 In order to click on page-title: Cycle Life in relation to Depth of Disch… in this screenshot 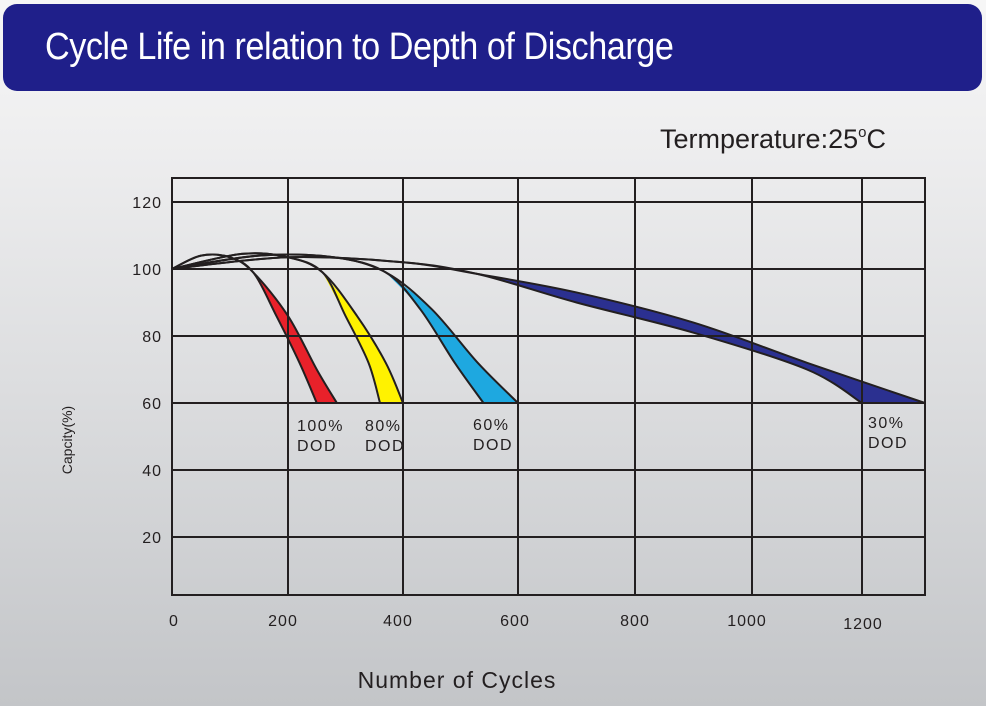, I will do `click(359, 47)`.